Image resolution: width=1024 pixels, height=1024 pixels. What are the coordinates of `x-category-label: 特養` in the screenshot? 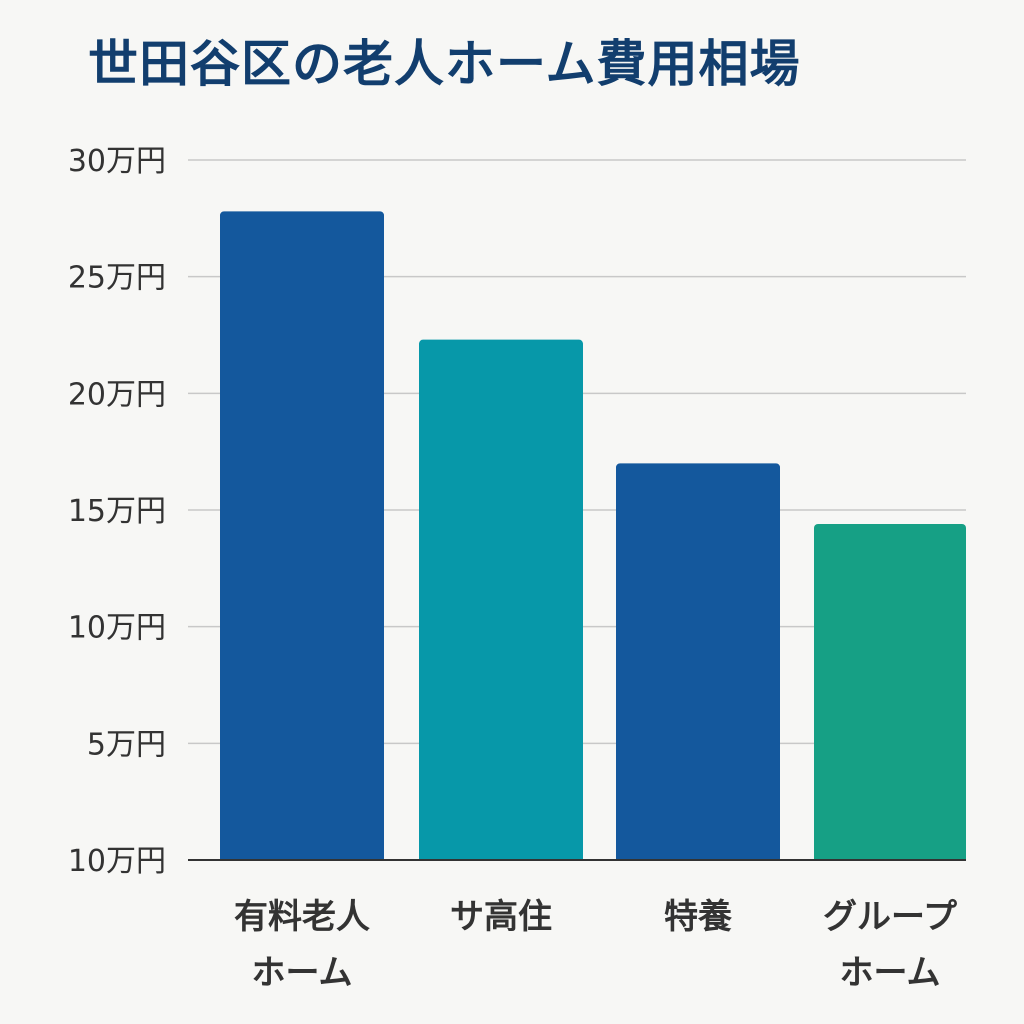 It's located at (698, 917).